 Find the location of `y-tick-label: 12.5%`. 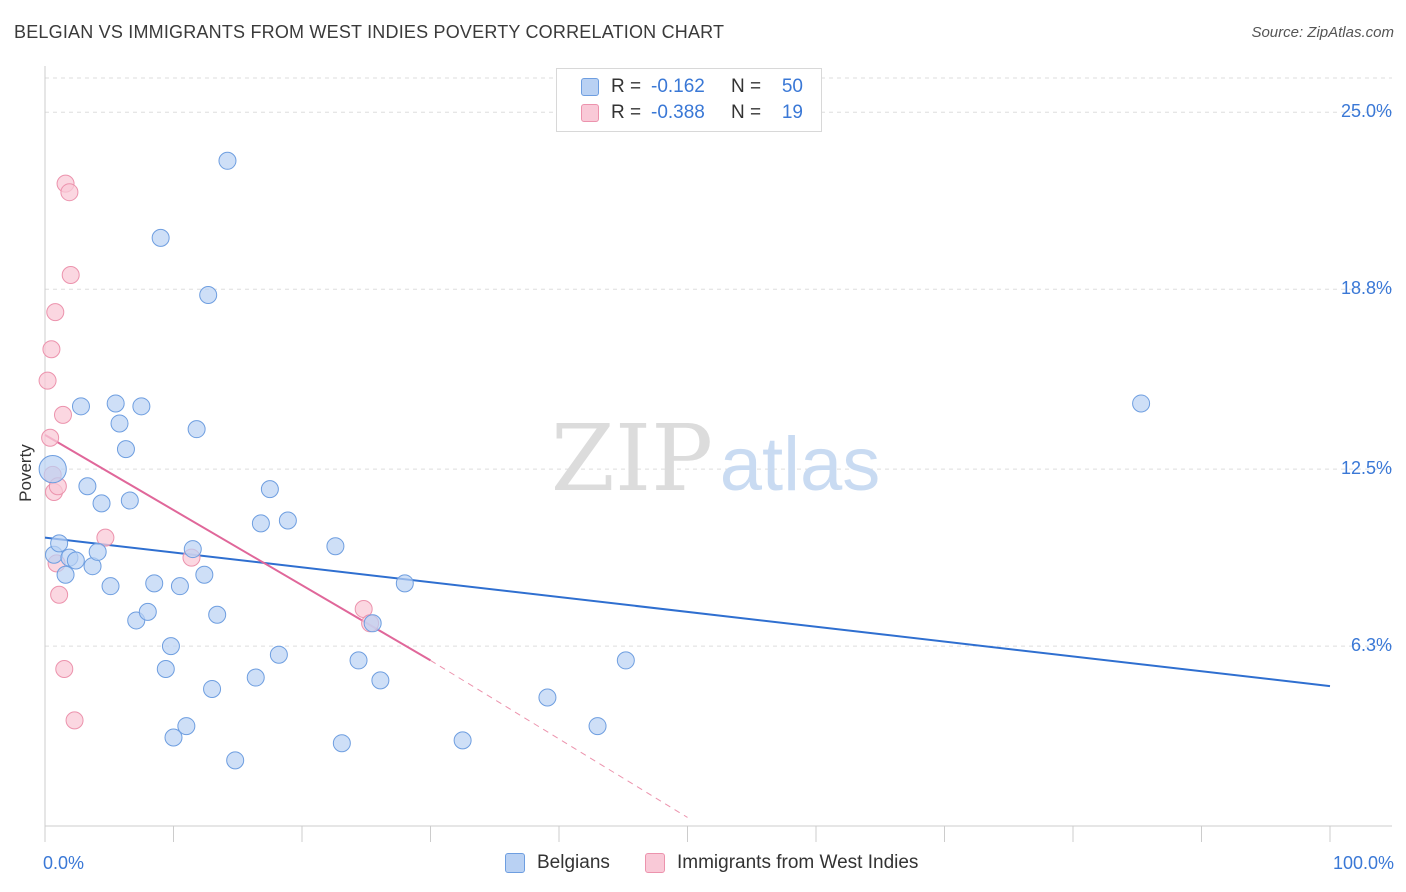

y-tick-label: 12.5% is located at coordinates (1366, 468).